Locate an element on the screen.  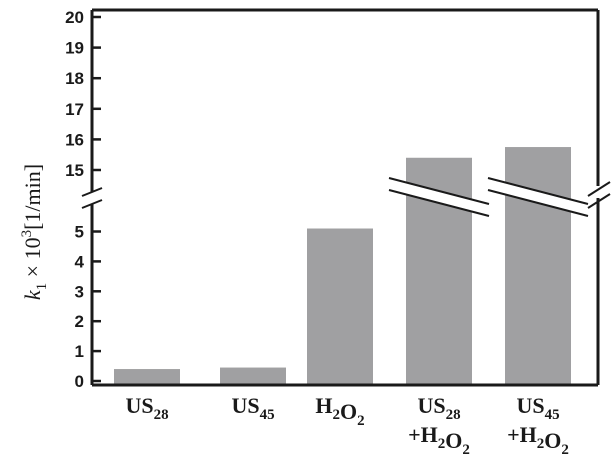
y-tick-label-4: 4 is located at coordinates (80, 261).